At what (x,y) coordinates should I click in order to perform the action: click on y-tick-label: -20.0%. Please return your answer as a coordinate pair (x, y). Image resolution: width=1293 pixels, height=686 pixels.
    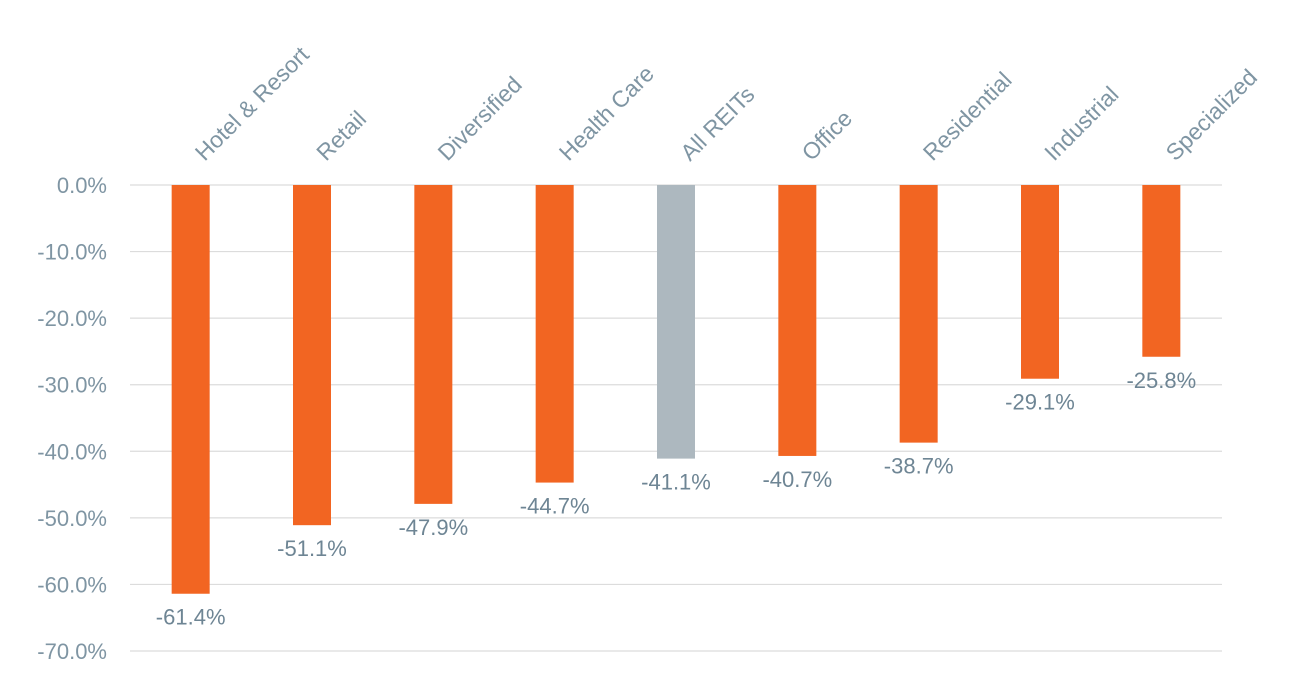
    Looking at the image, I should click on (72, 318).